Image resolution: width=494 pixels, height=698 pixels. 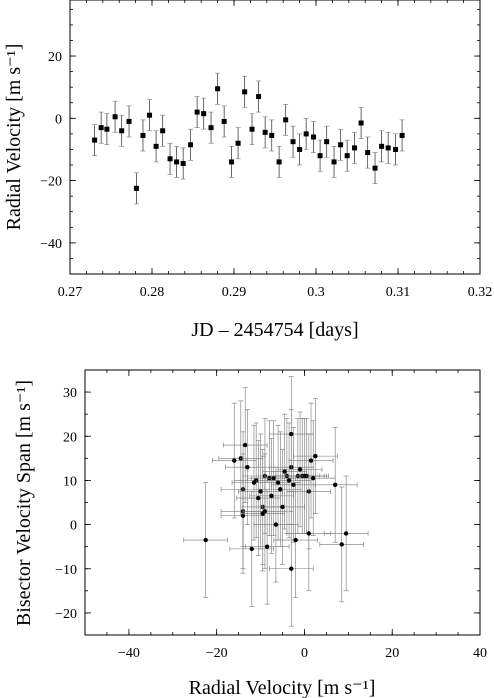 I want to click on y-tick-label: −20, so click(x=51, y=182).